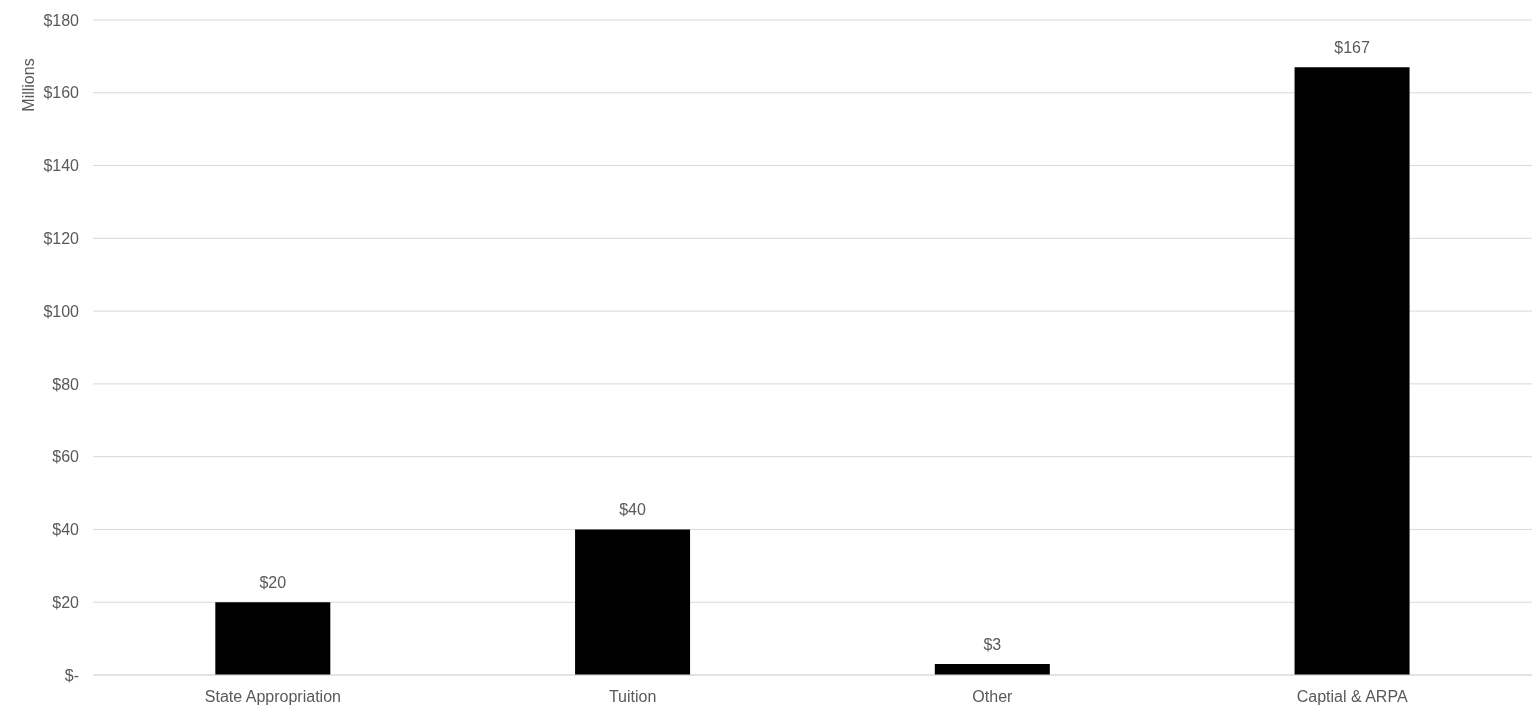 This screenshot has height=717, width=1532. What do you see at coordinates (66, 457) in the screenshot?
I see `y-tick-label: $60` at bounding box center [66, 457].